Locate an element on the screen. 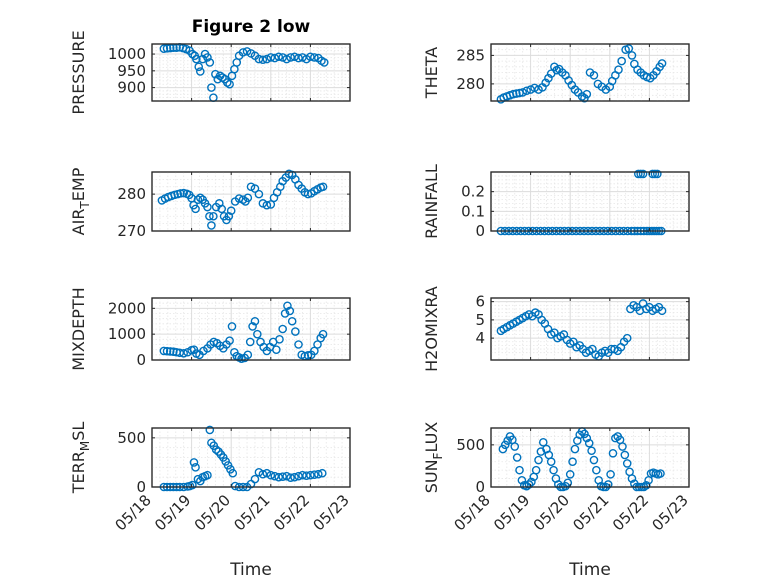 This screenshot has width=778, height=583. x-axis-label: Time is located at coordinates (589, 570).